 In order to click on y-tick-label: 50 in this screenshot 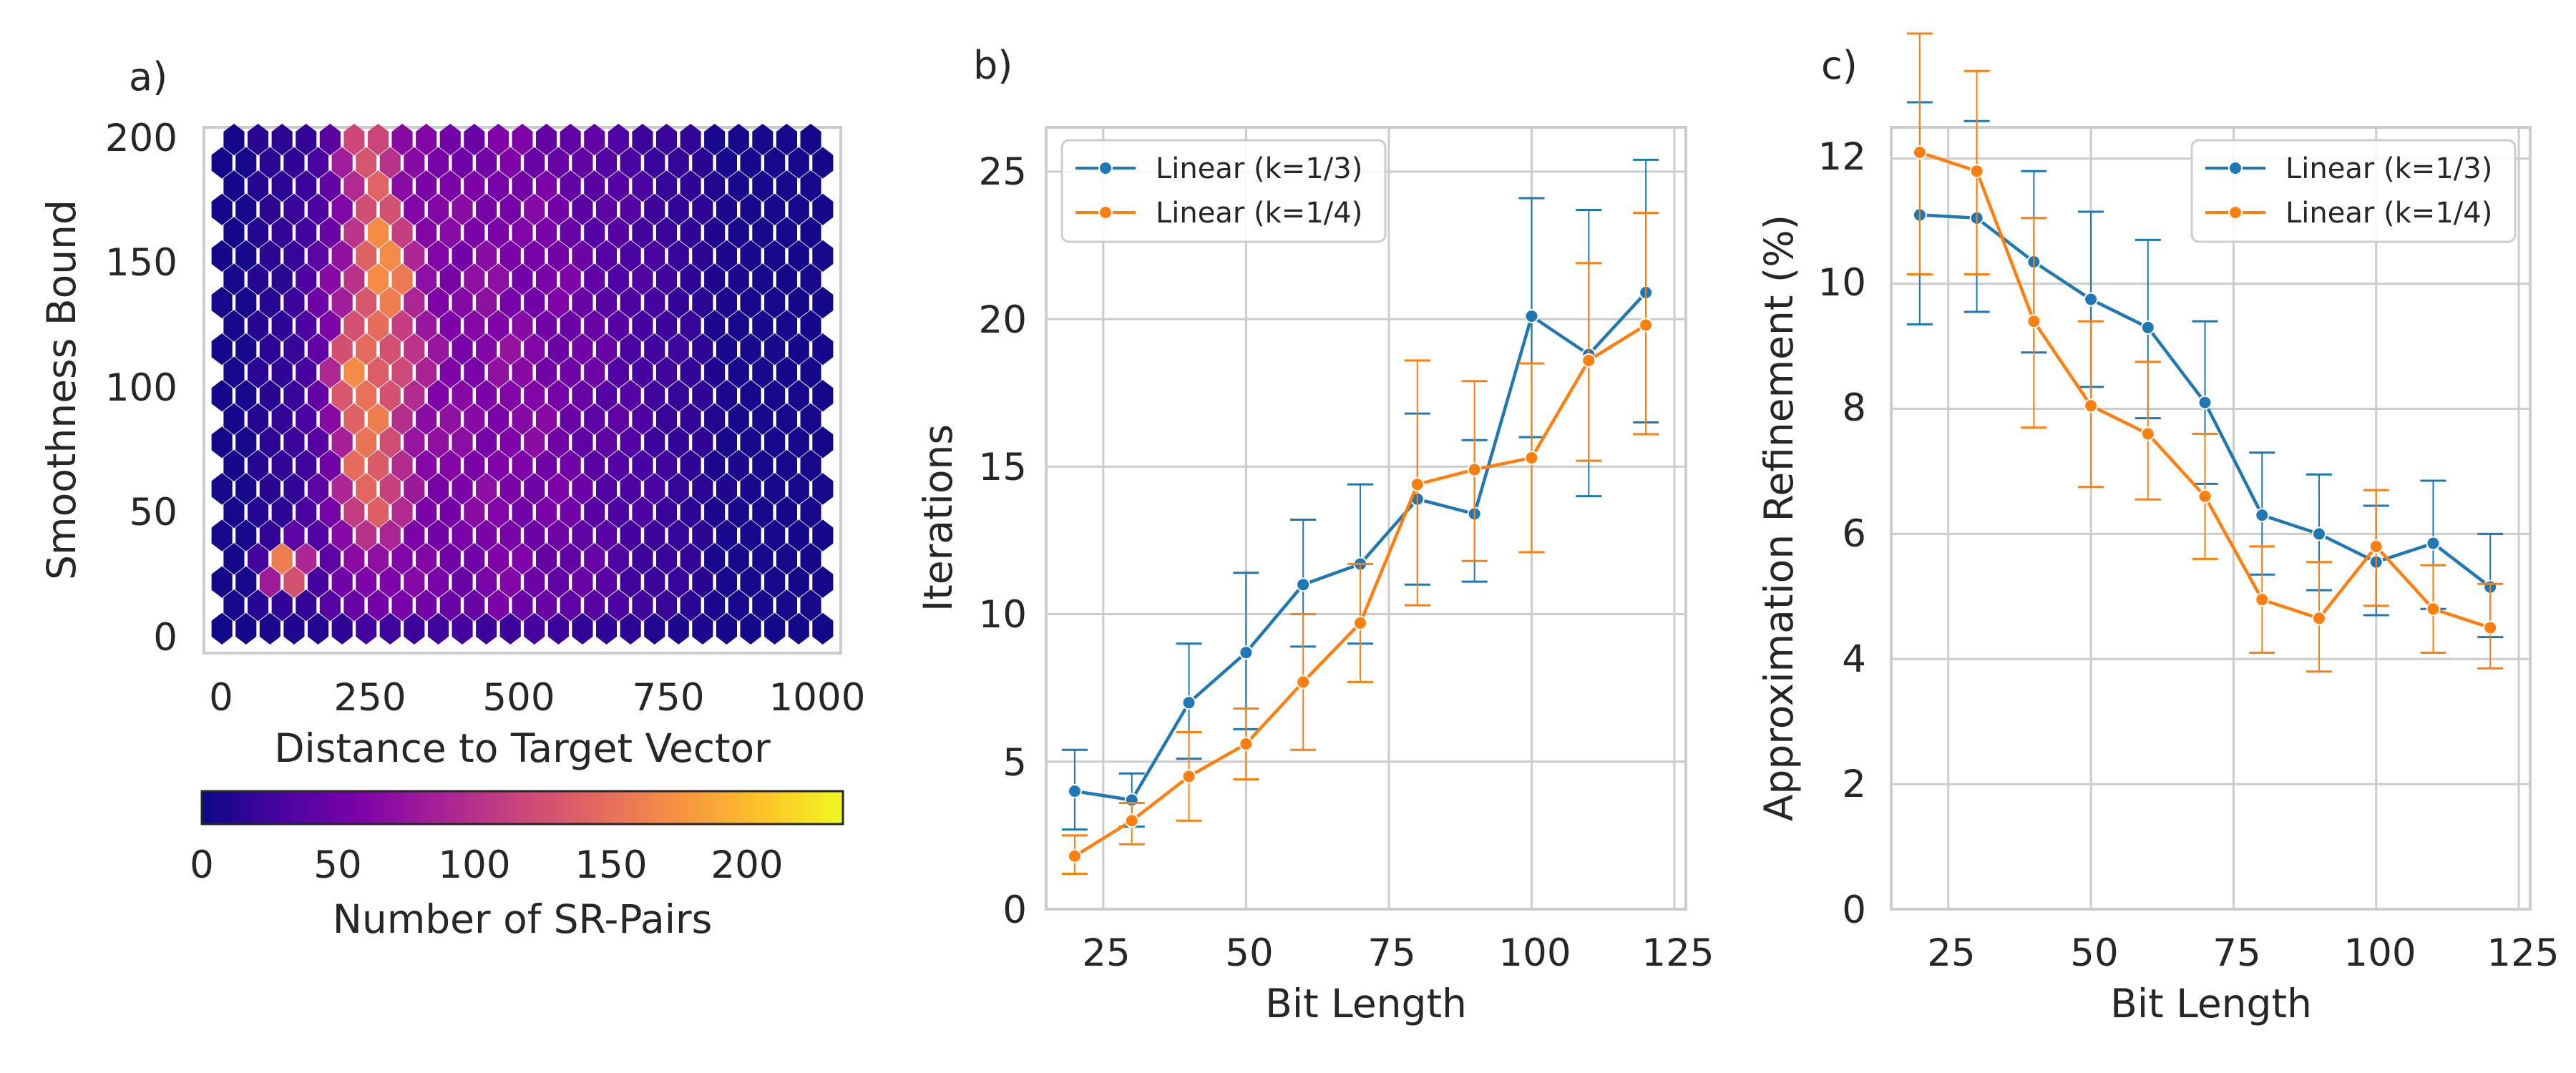, I will do `click(153, 512)`.